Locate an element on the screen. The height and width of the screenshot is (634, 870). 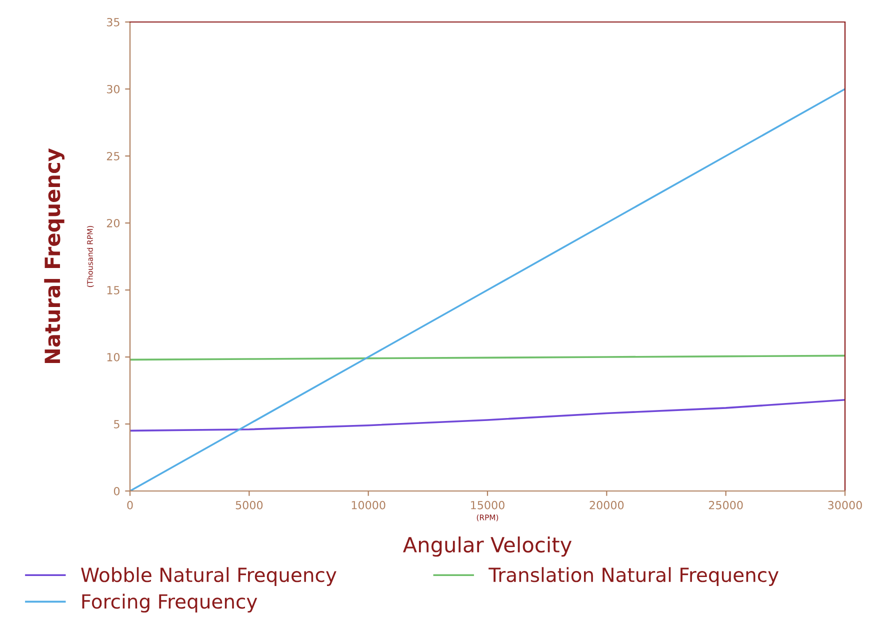
line-series is located at coordinates (487, 415).